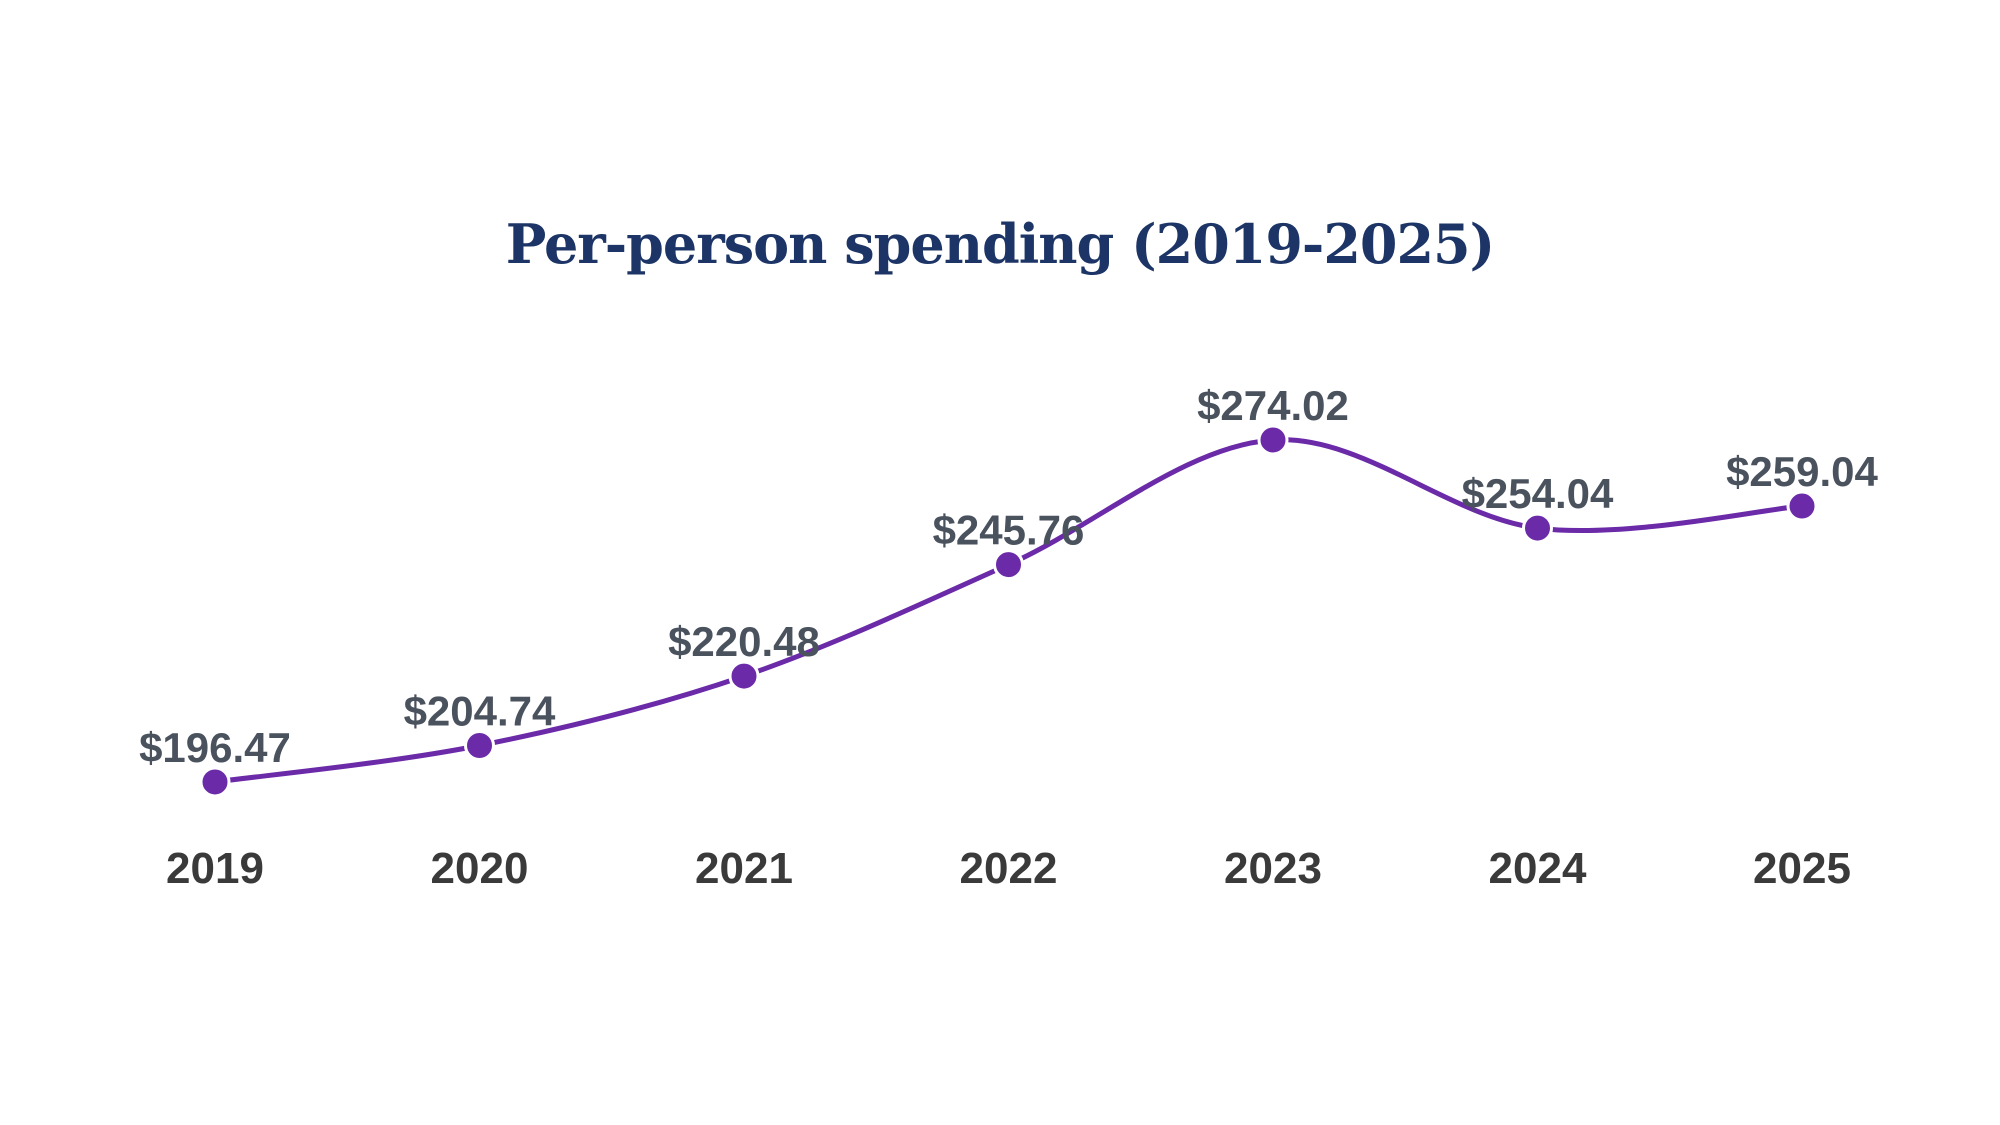 The height and width of the screenshot is (1125, 2000). Describe the element at coordinates (215, 782) in the screenshot. I see `data-point-2019` at that location.